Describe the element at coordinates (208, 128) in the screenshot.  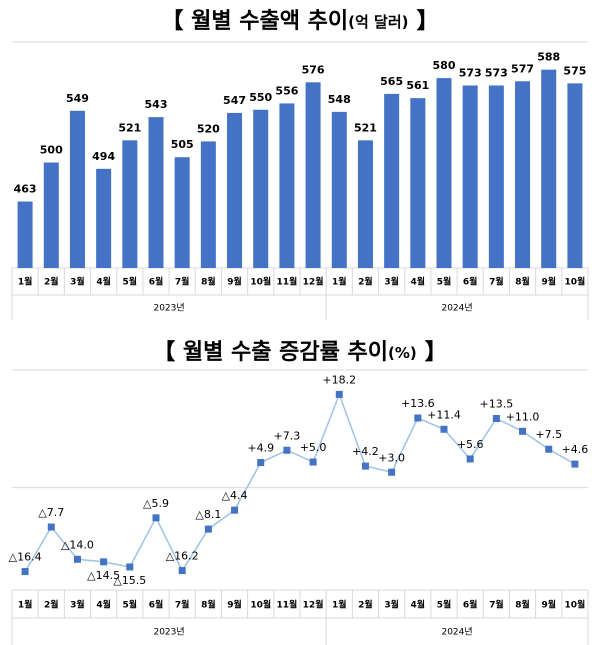
I see `value-label: 520` at that location.